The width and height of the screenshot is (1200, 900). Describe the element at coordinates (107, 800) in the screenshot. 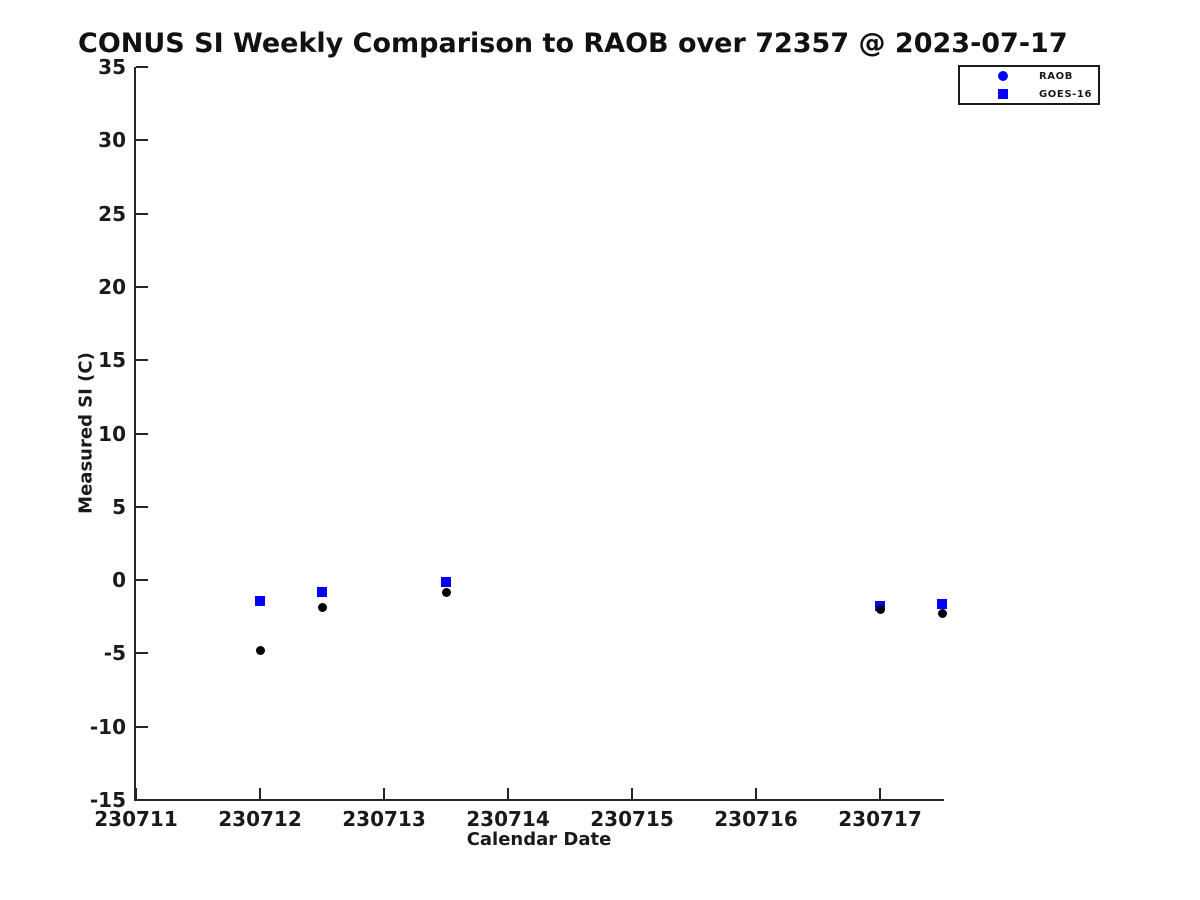

I see `y-tick-label: -15` at that location.